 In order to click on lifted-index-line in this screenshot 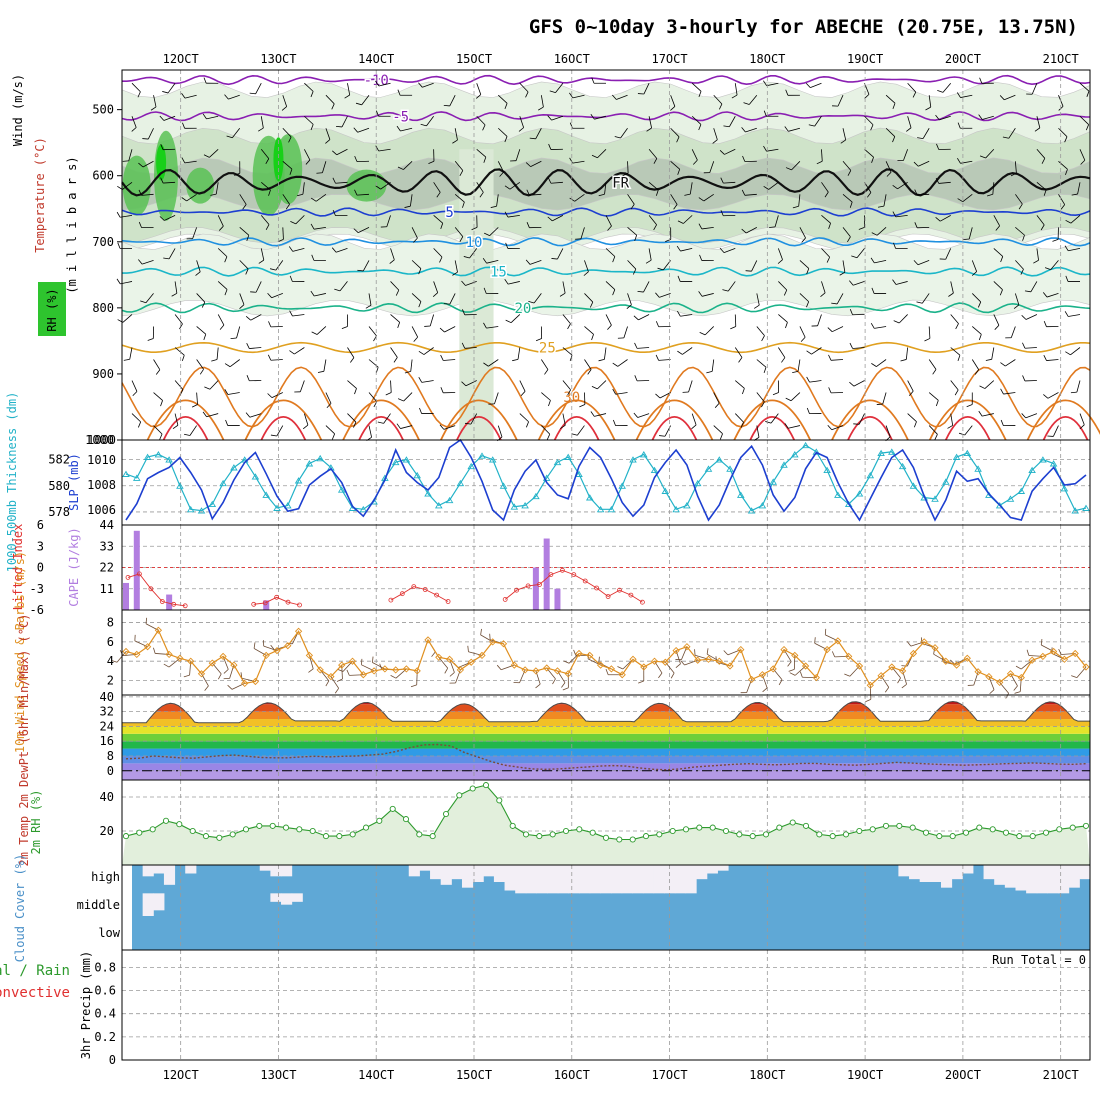, I will do `click(419, 594)`.